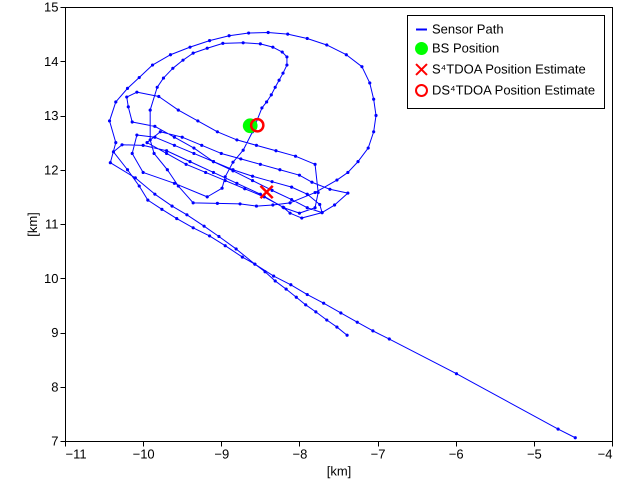  What do you see at coordinates (32, 224) in the screenshot?
I see `y-axis-title: [km]` at bounding box center [32, 224].